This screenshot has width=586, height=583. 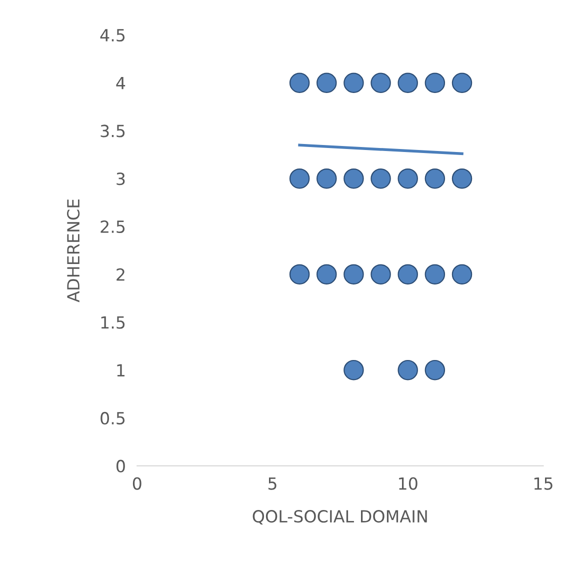 I want to click on y-tick-label: 3, so click(x=120, y=179).